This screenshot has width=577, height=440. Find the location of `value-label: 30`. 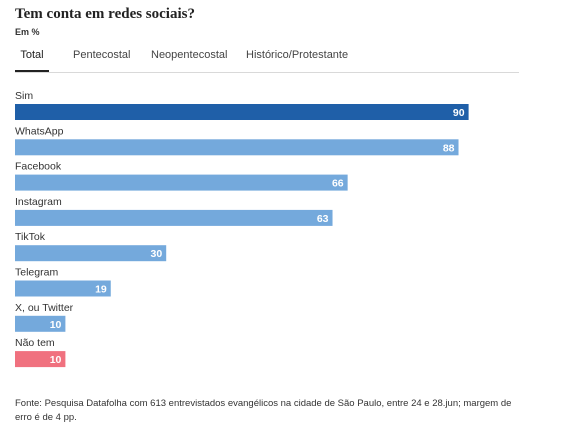

value-label: 30 is located at coordinates (157, 254).